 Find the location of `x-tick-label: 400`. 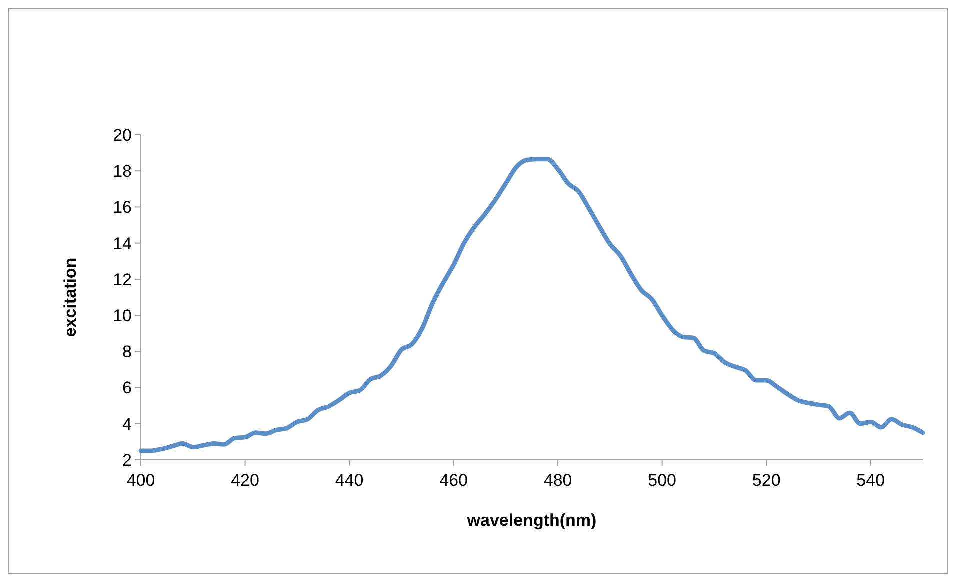

x-tick-label: 400 is located at coordinates (141, 480).